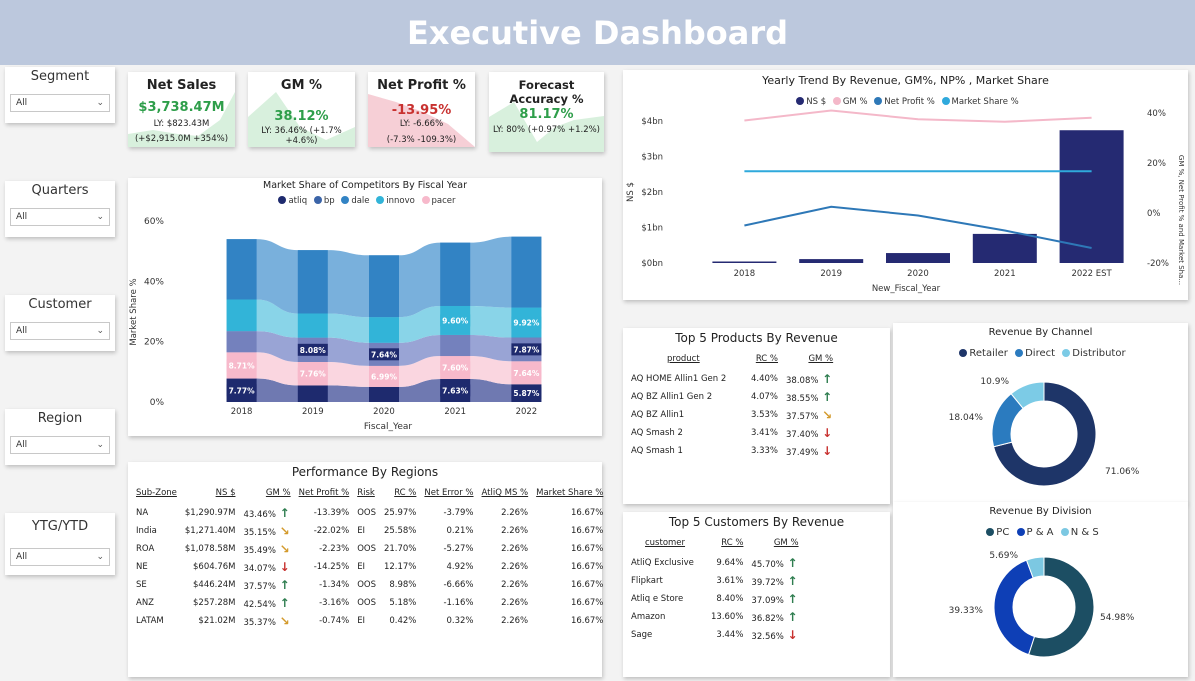  I want to click on legend-item-ns: NS $, so click(809, 102).